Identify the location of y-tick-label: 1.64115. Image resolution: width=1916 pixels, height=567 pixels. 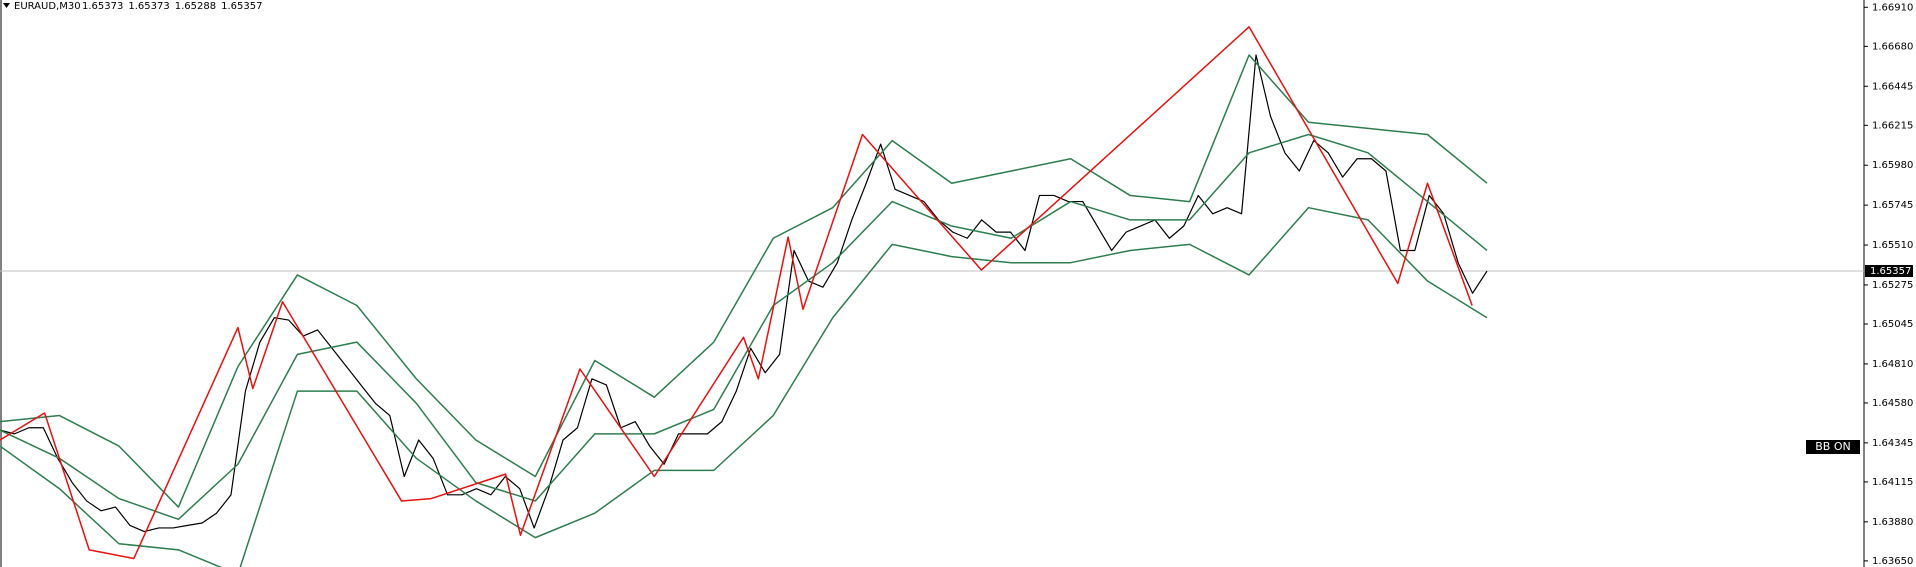
(1892, 482).